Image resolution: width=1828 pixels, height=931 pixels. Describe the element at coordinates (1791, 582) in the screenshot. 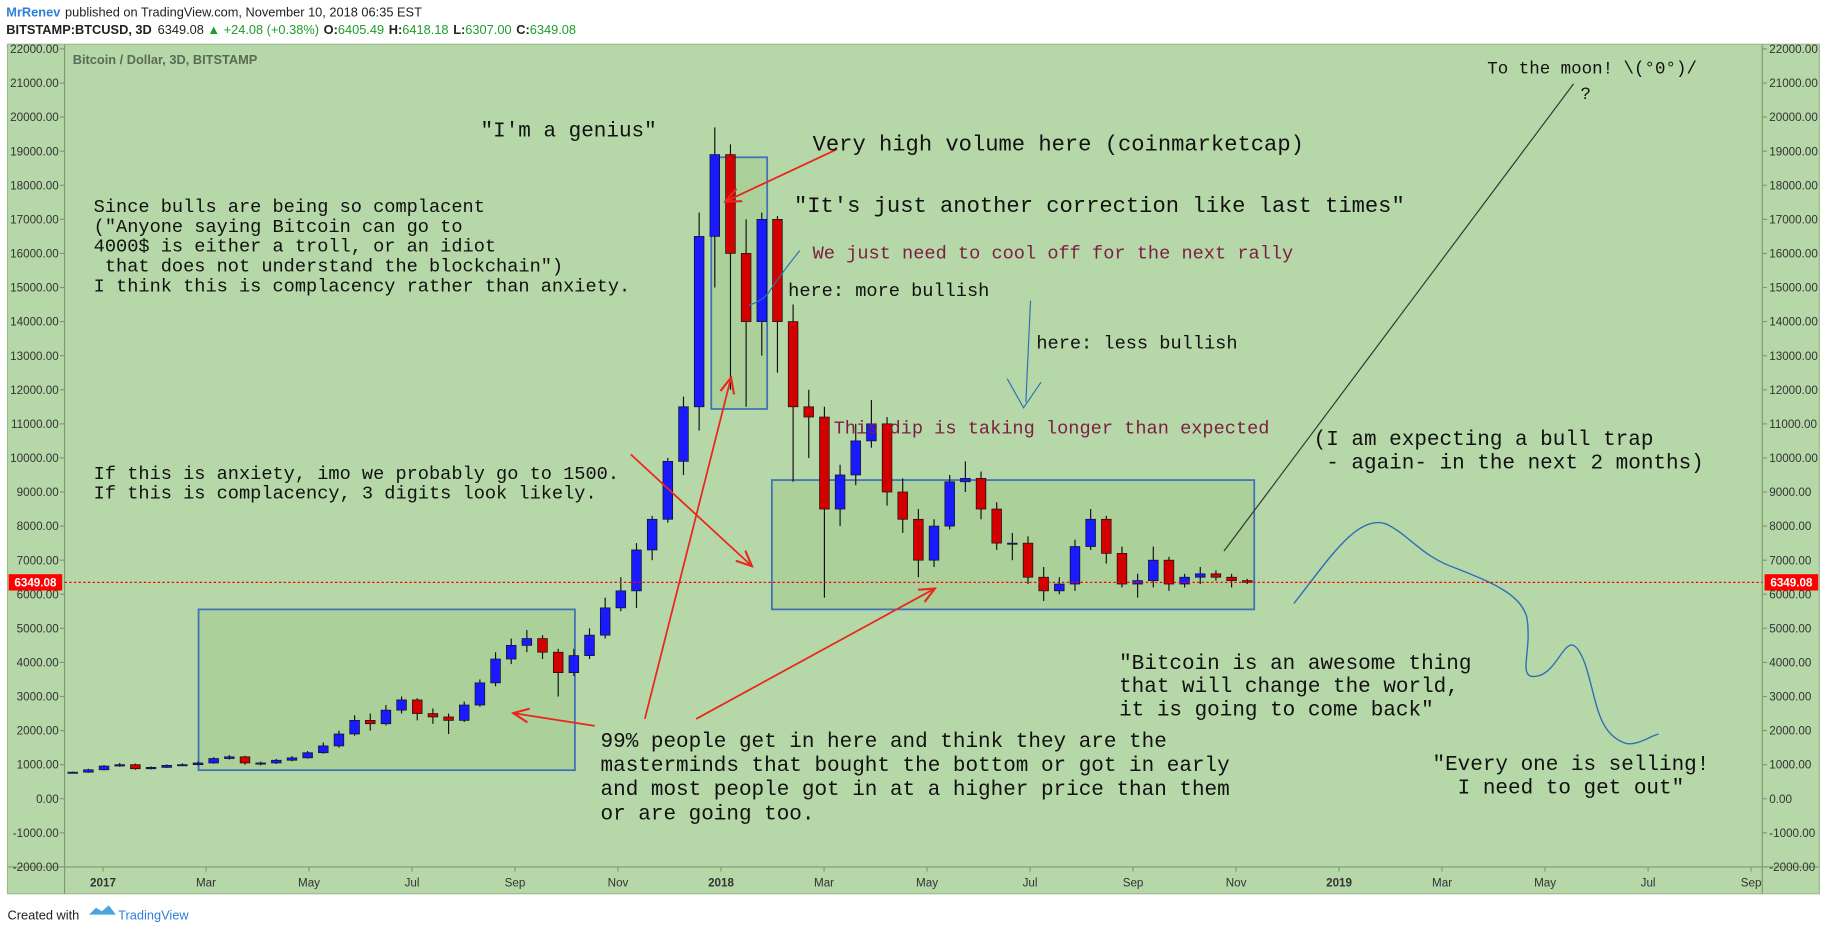

I see `price-label: 6349.08` at that location.